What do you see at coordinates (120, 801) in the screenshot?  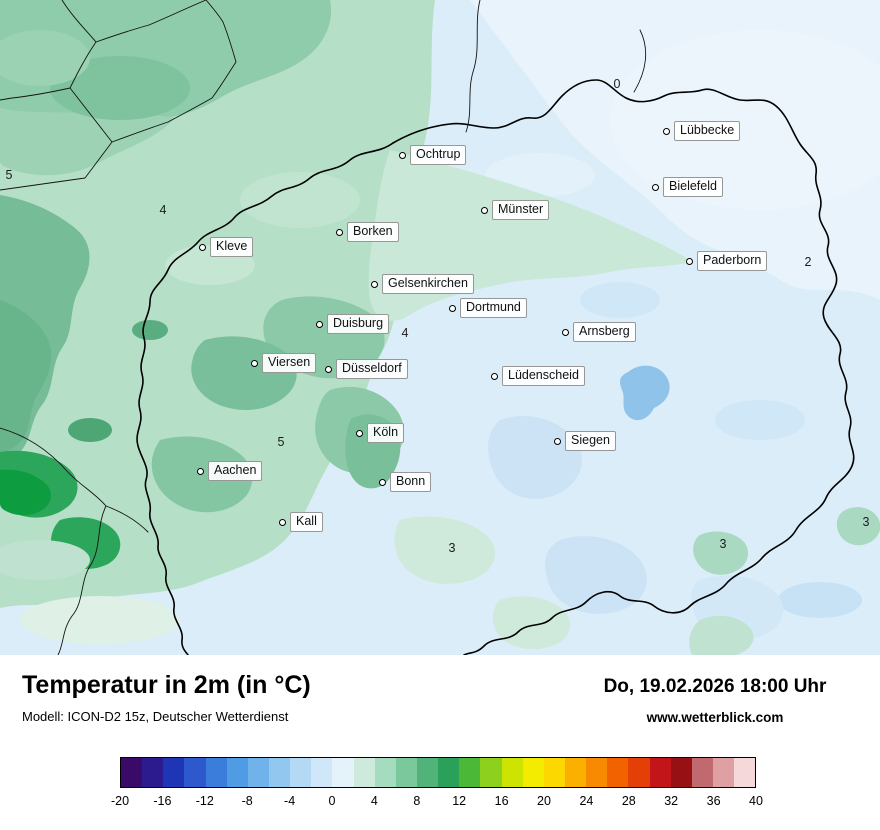 I see `colorbar-tick-label: -20` at bounding box center [120, 801].